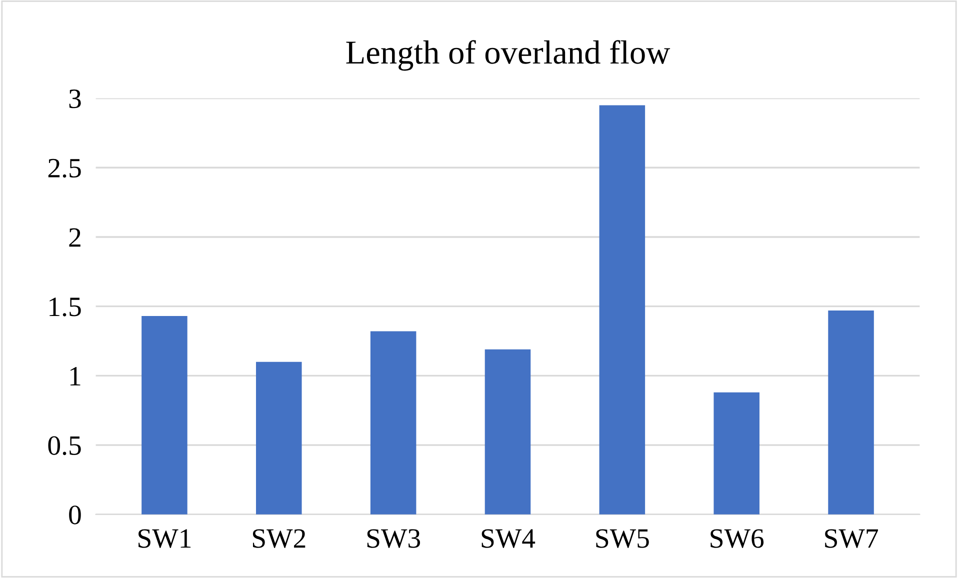 The image size is (958, 578). Describe the element at coordinates (737, 538) in the screenshot. I see `x-tick-label: SW6` at that location.